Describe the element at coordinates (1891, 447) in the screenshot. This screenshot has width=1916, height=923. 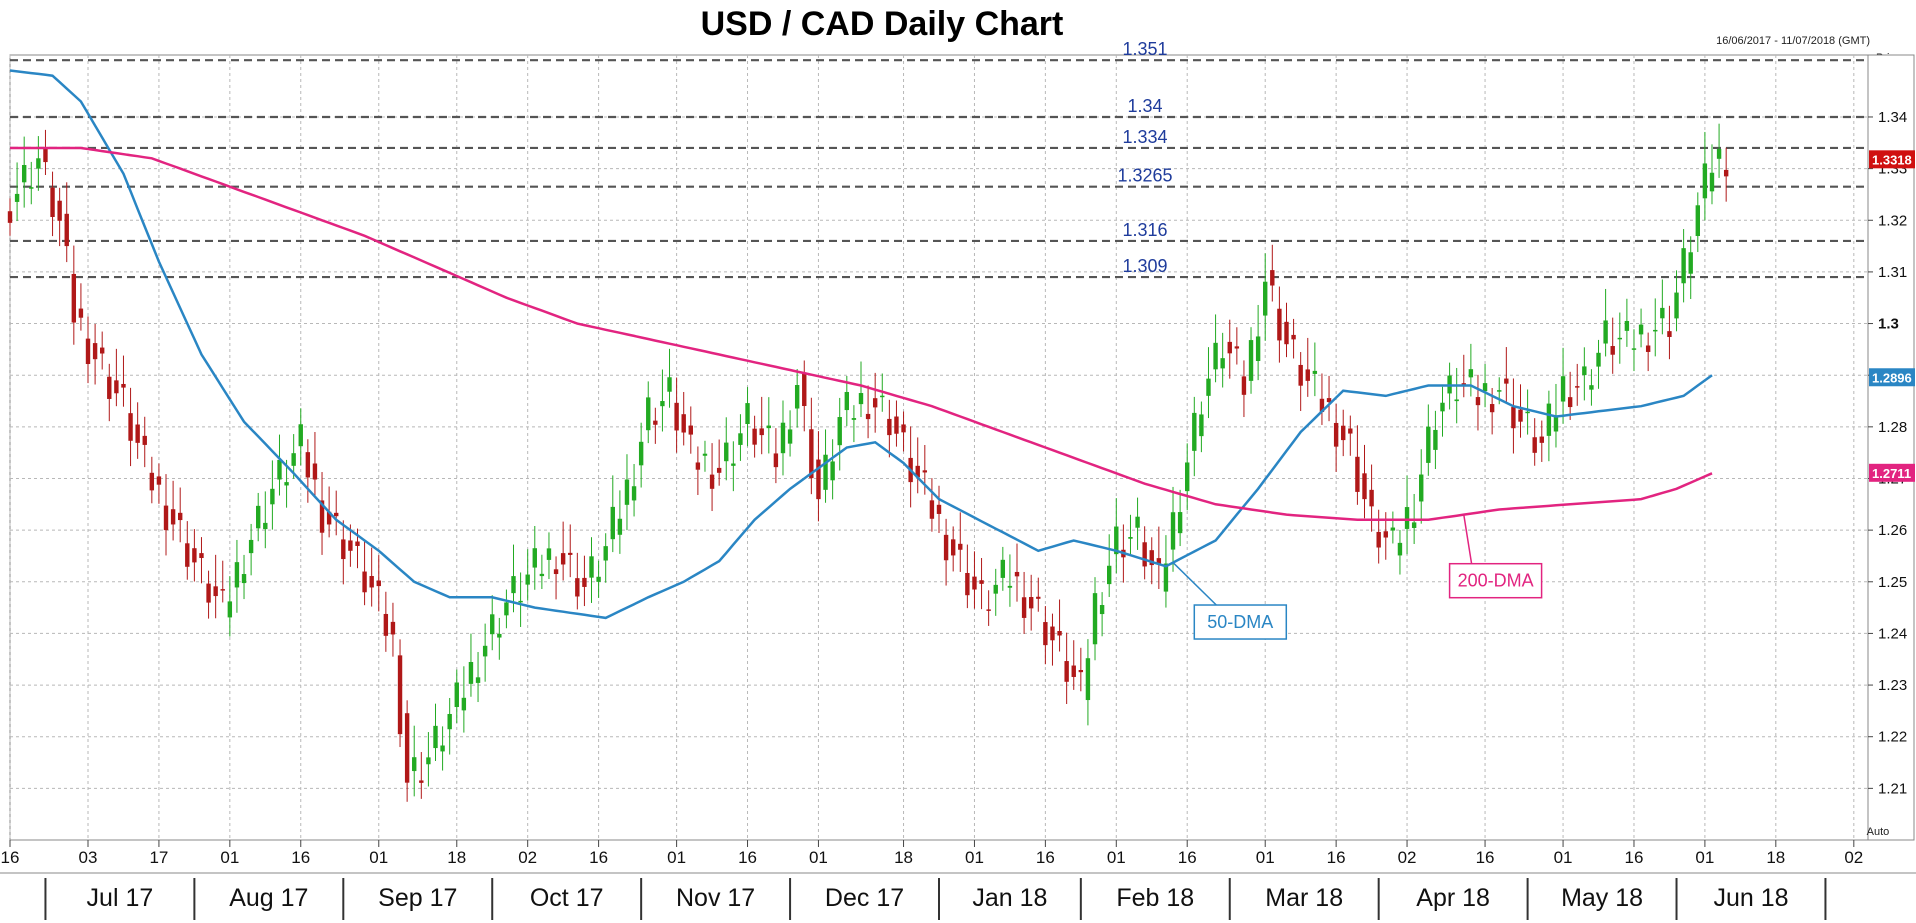
I see `price-axis-area` at that location.